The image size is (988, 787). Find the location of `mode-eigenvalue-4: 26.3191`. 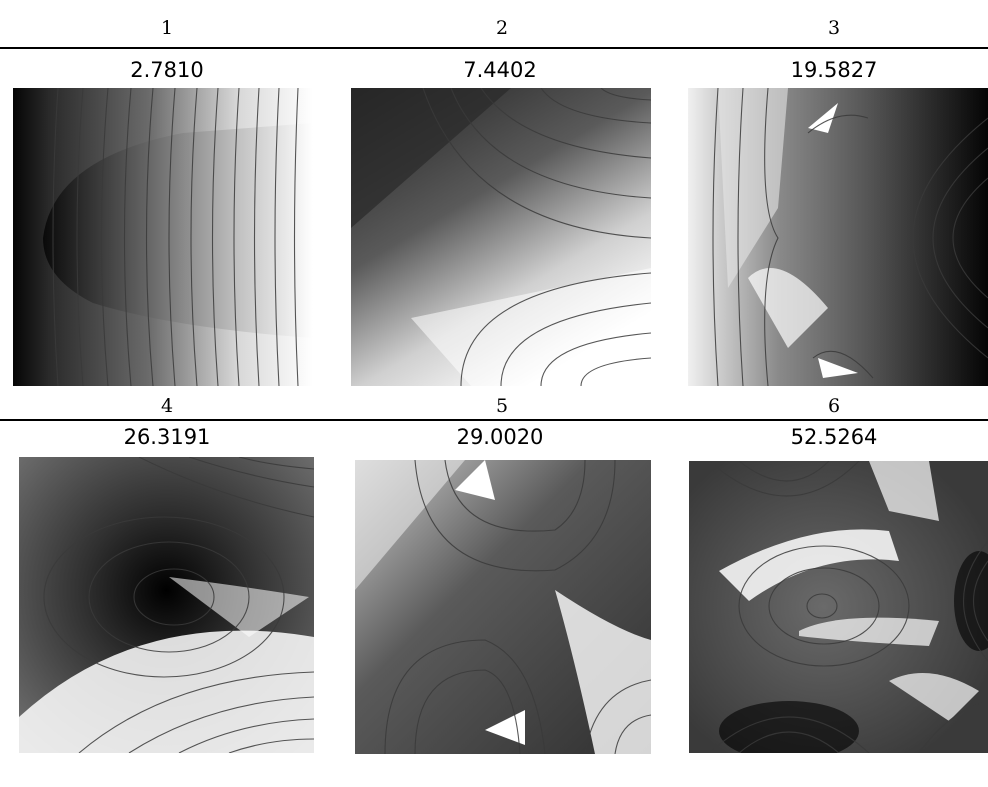

mode-eigenvalue-4: 26.3191 is located at coordinates (167, 437).